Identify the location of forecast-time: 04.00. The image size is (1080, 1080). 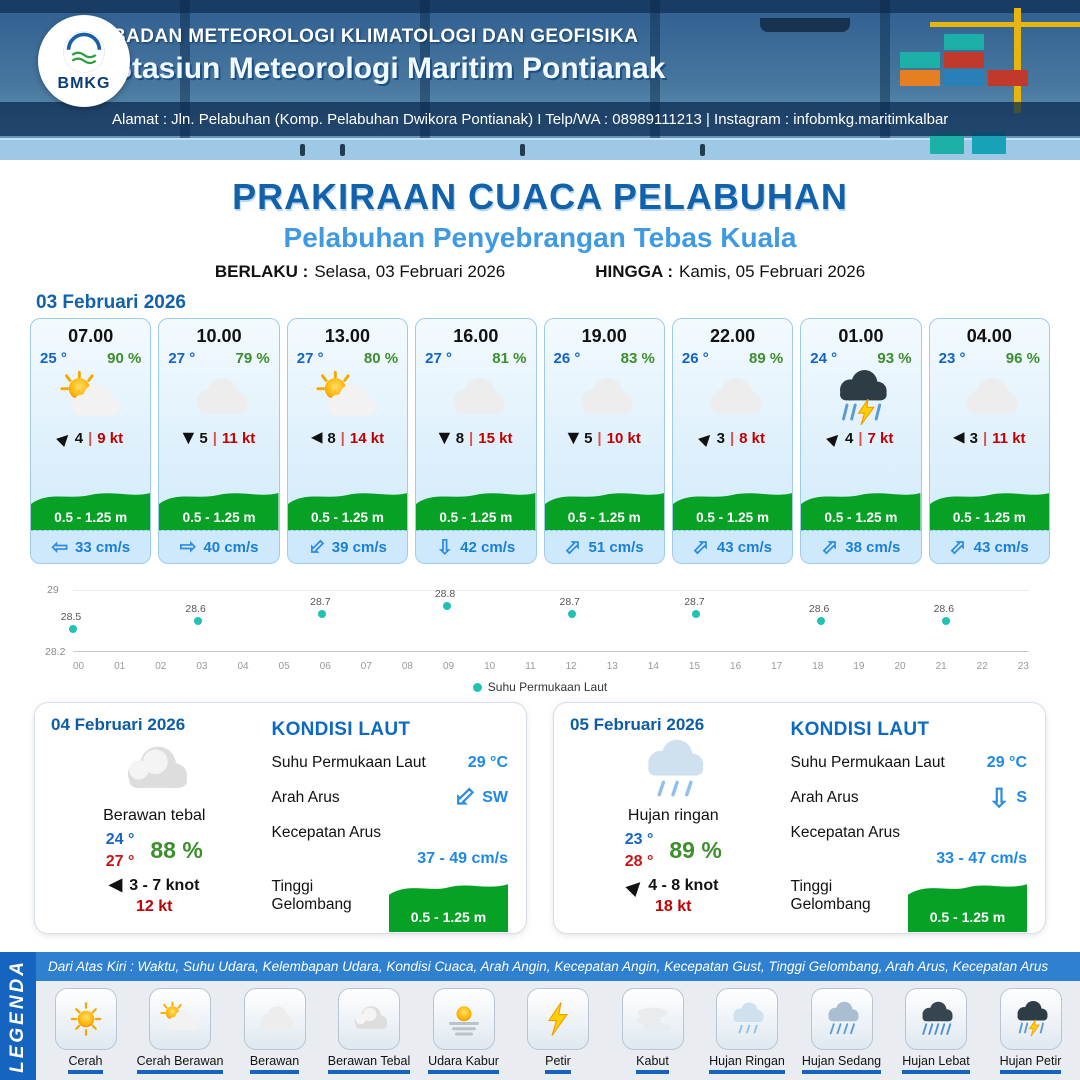
(989, 336).